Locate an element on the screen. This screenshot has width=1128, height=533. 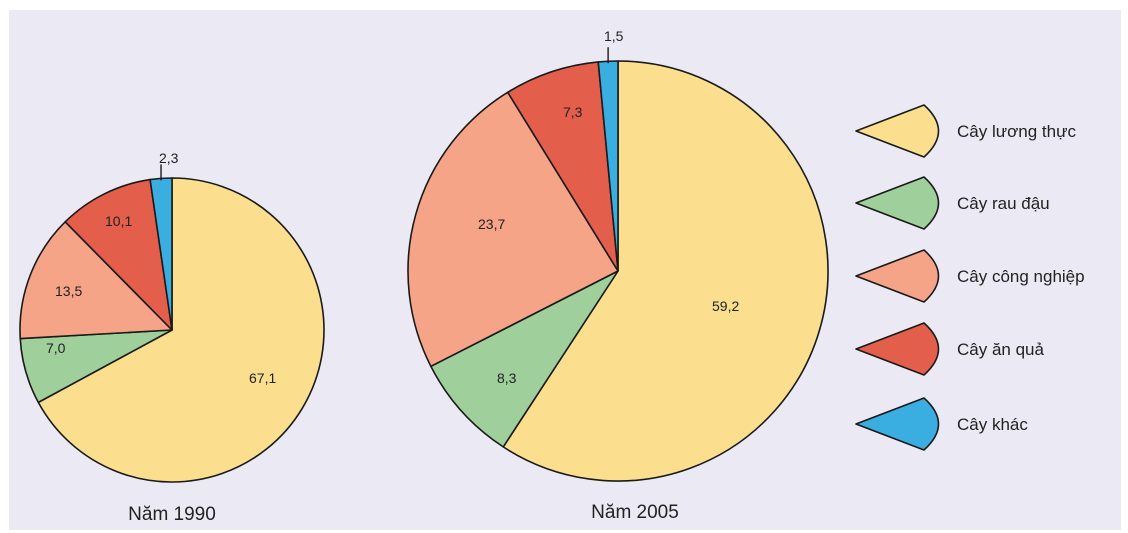
legend-label-cay-an-qua: Cây ăn quả is located at coordinates (1000, 349).